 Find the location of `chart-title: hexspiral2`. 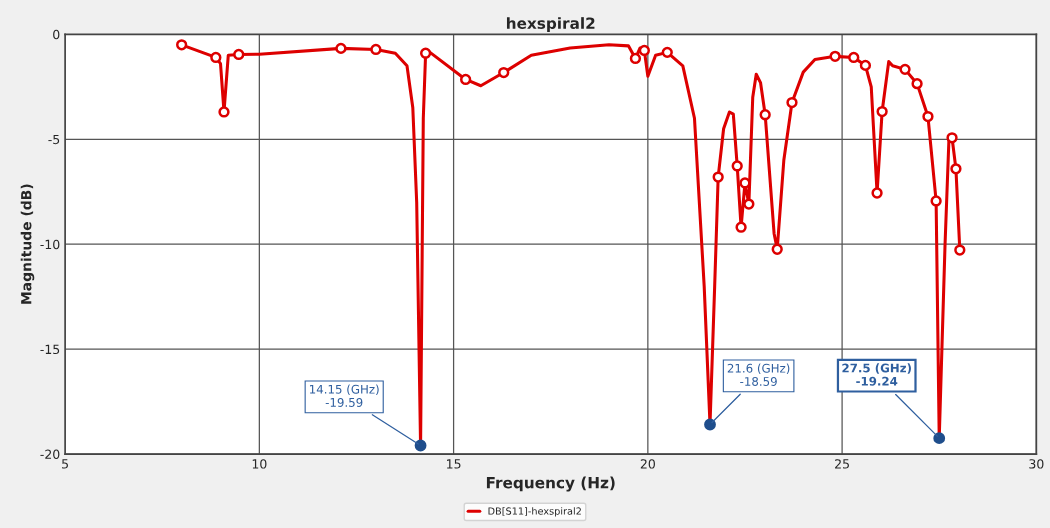

chart-title: hexspiral2 is located at coordinates (550, 24).